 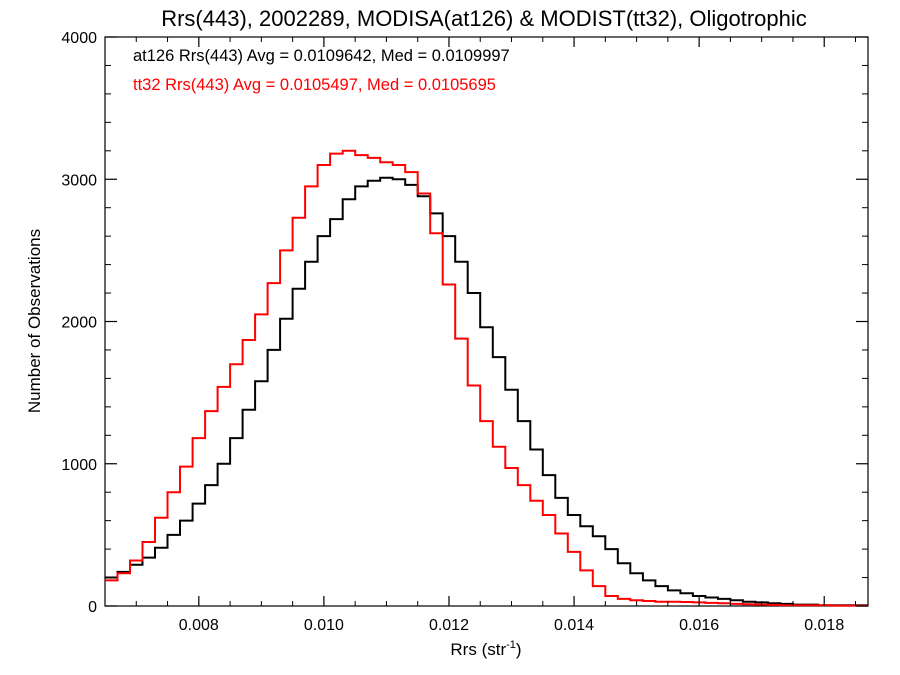 What do you see at coordinates (449, 625) in the screenshot?
I see `x-tick-label: 0.012` at bounding box center [449, 625].